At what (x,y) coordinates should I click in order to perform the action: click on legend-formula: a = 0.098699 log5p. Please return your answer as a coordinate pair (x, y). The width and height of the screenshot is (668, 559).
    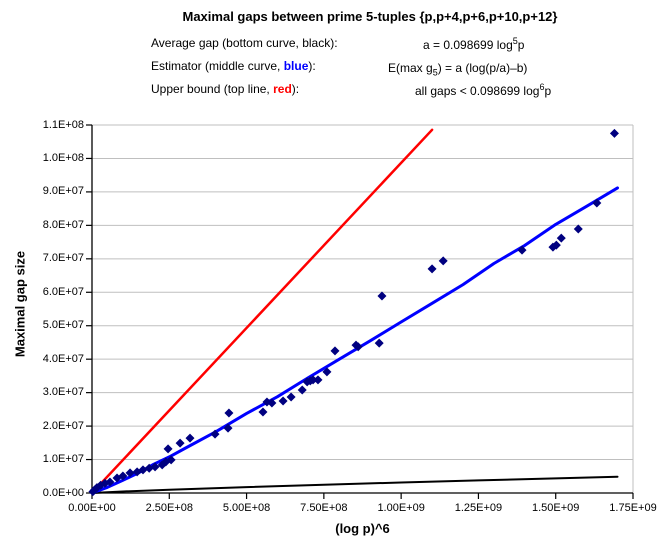
    Looking at the image, I should click on (474, 44).